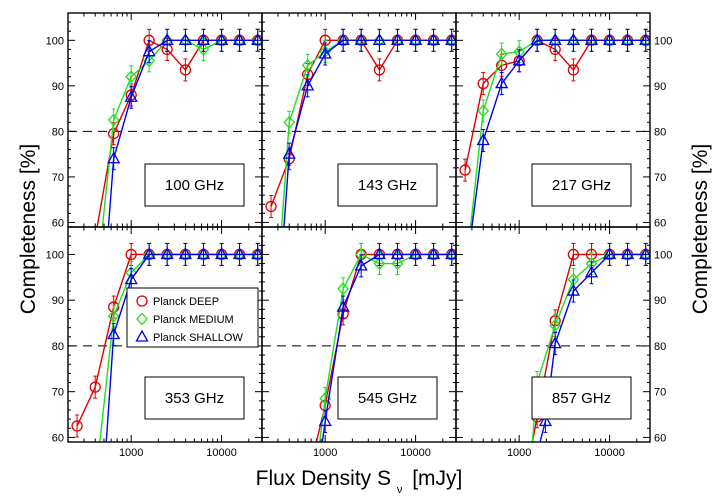 This screenshot has height=497, width=723. I want to click on panel-217-ghz: 60 70 80 90 100 217 GHz, so click(563, 120).